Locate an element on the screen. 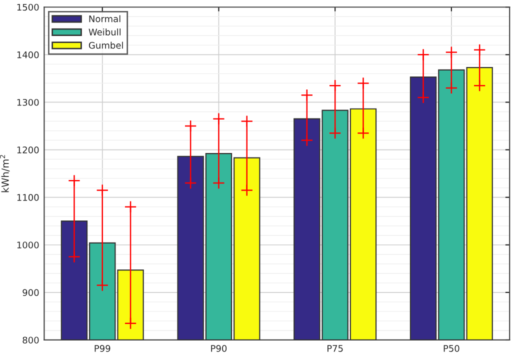 The height and width of the screenshot is (356, 520). y-axis-title: kWh/m$^{2}$ is located at coordinates (5, 173).